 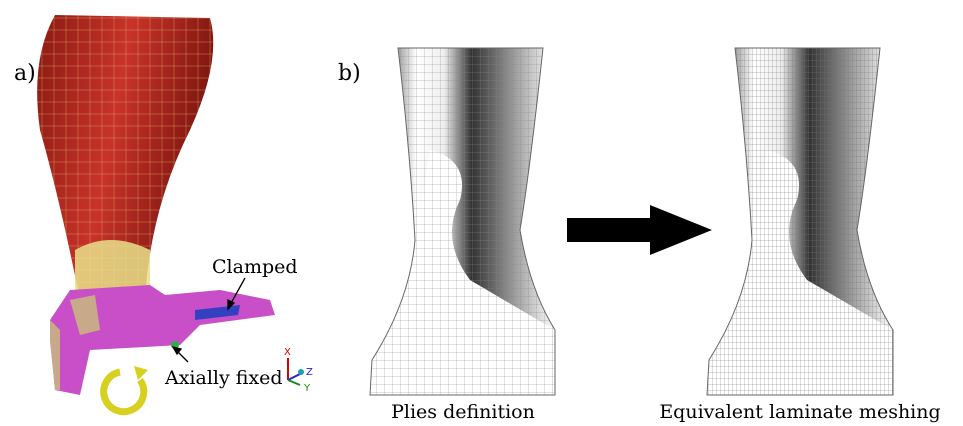 I want to click on panel-label: a), so click(x=25, y=73).